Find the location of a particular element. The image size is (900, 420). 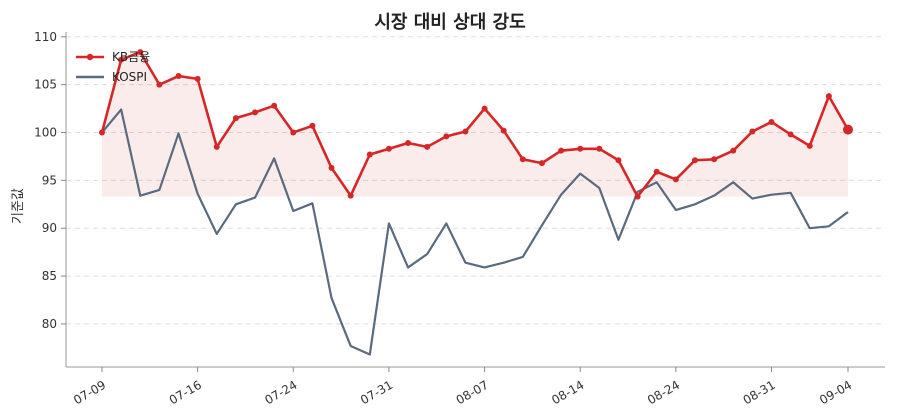

x-tick-label: 08-24 is located at coordinates (663, 393).